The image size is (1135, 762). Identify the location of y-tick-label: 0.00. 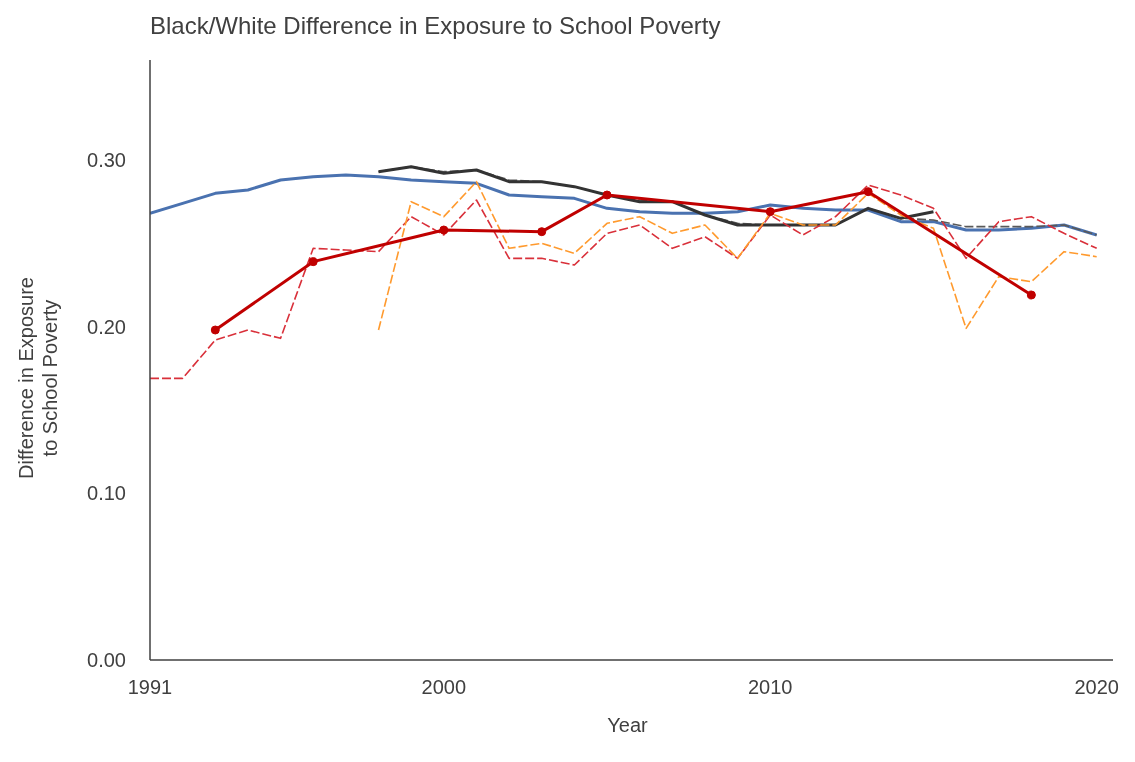
(106, 660).